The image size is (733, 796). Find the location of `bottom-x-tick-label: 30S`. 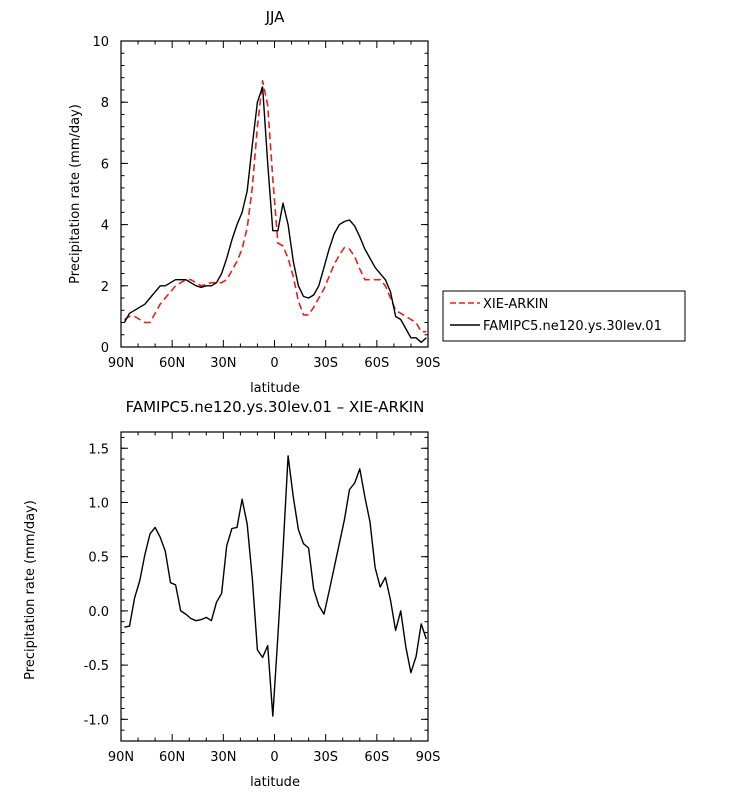

bottom-x-tick-label: 30S is located at coordinates (325, 757).